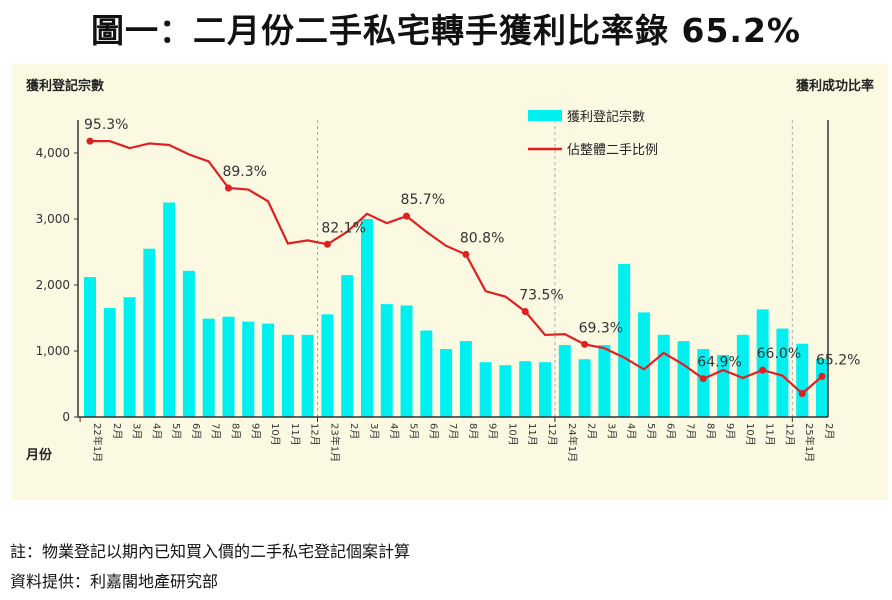  I want to click on right-axis-label: 獲利成功比率, so click(835, 86).